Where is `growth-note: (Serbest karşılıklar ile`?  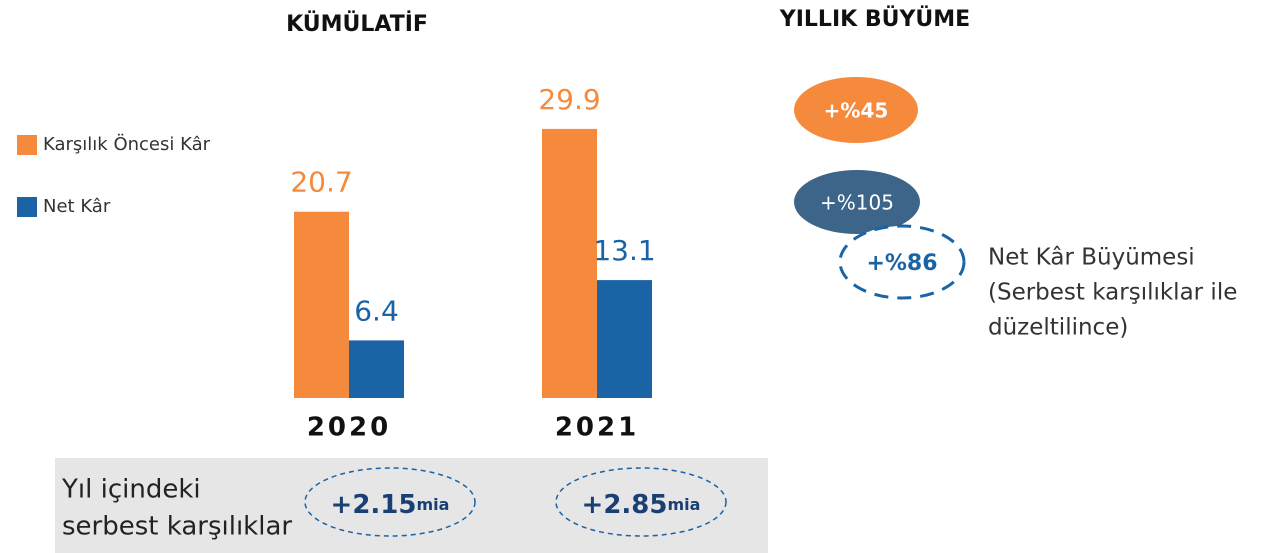
growth-note: (Serbest karşılıklar ile is located at coordinates (1112, 293).